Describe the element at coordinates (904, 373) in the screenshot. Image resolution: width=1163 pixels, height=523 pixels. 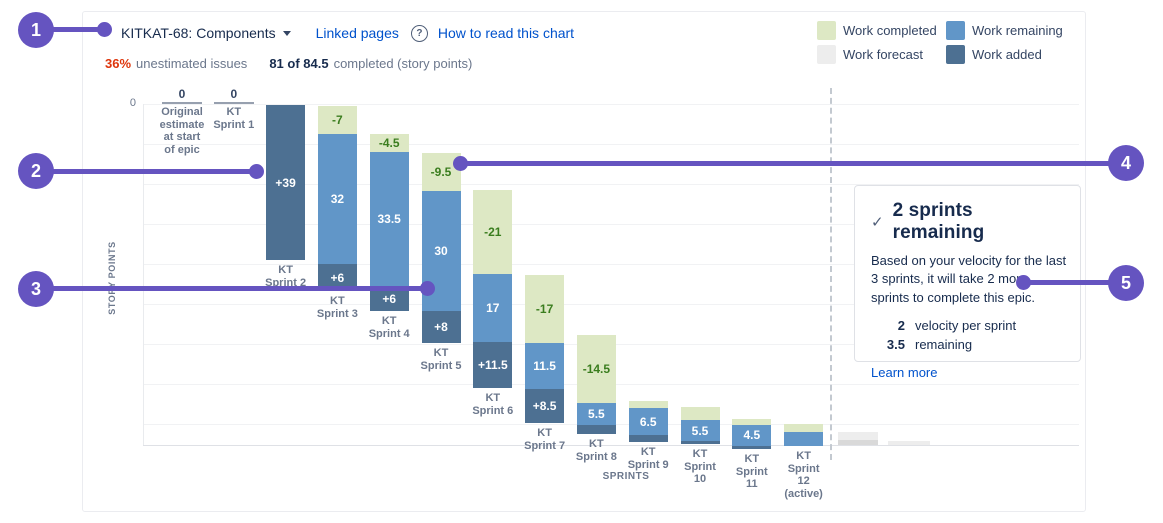
I see `learn-more-link: Learn more` at that location.